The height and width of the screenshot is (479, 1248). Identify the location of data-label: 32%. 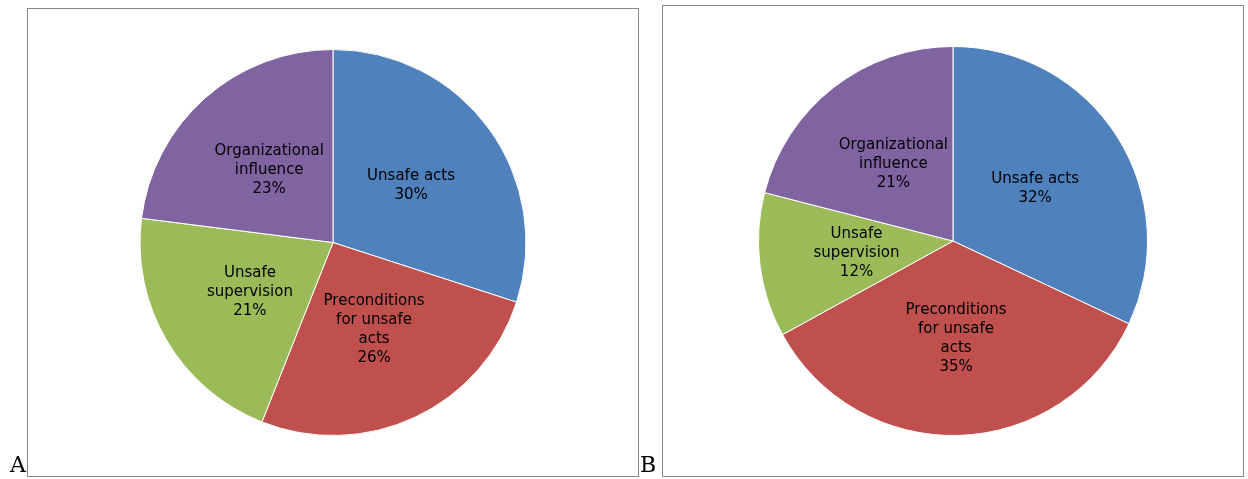
(1035, 197).